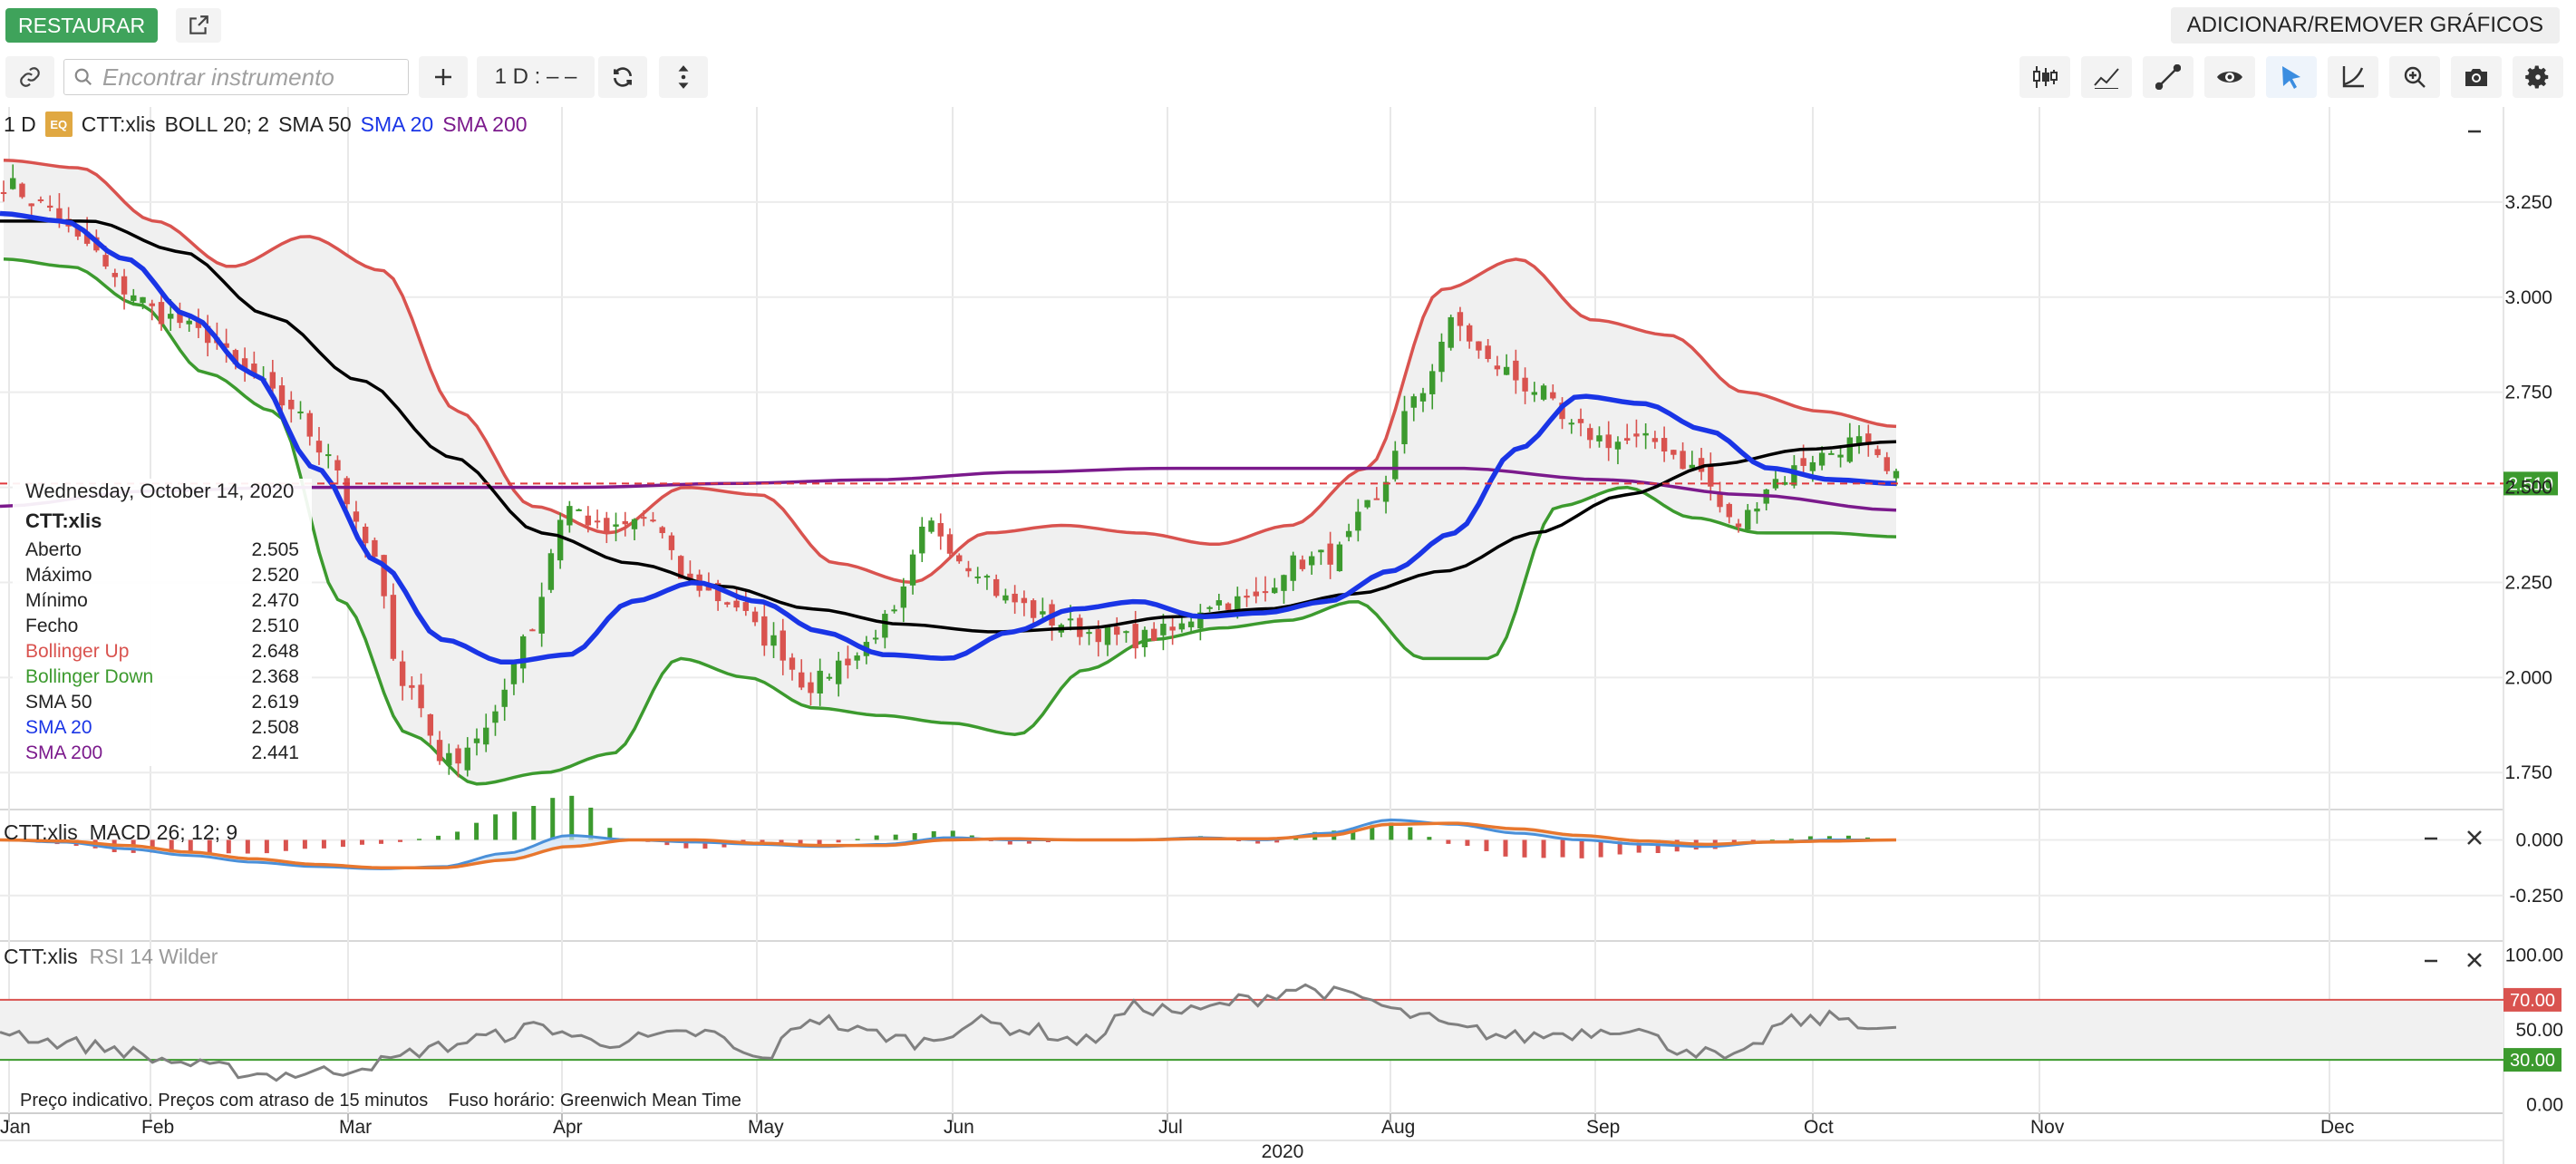  Describe the element at coordinates (2474, 960) in the screenshot. I see `close-icon` at that location.